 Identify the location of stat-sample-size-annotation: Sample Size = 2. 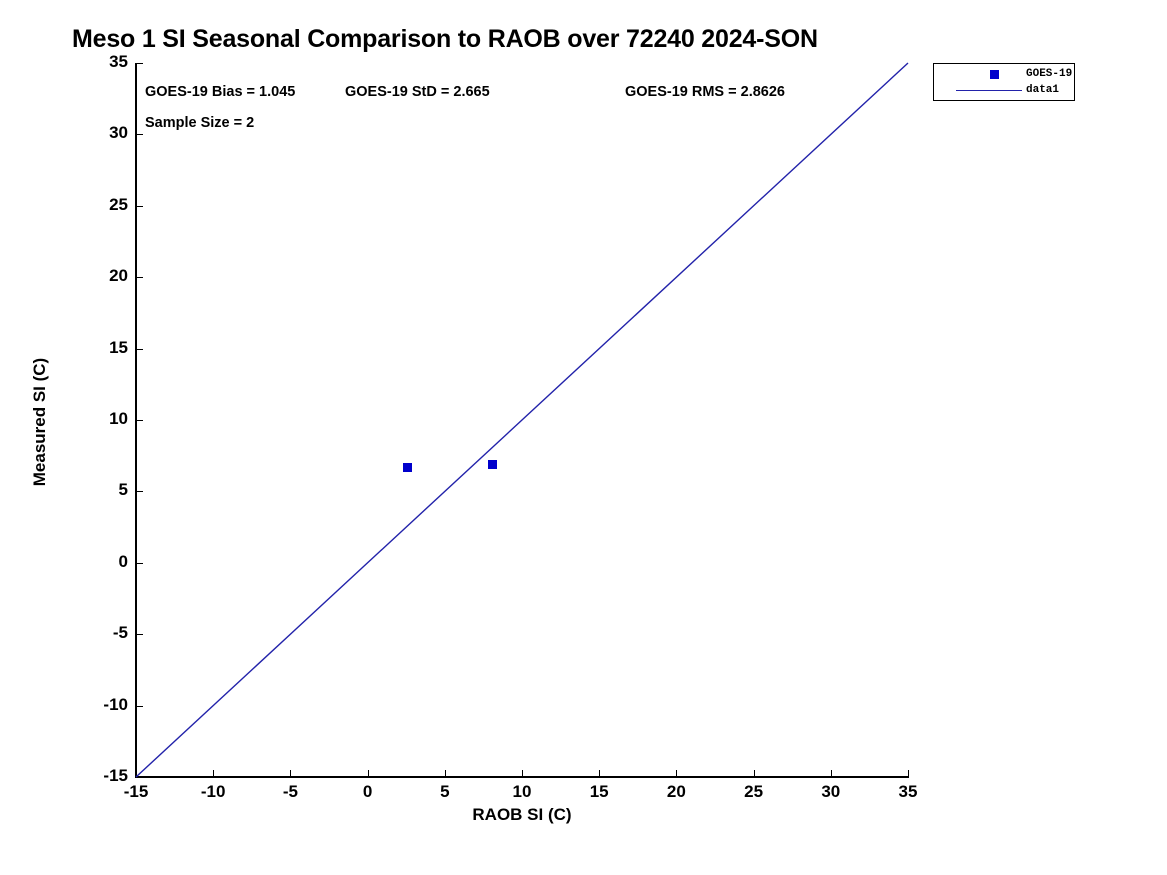
(200, 123).